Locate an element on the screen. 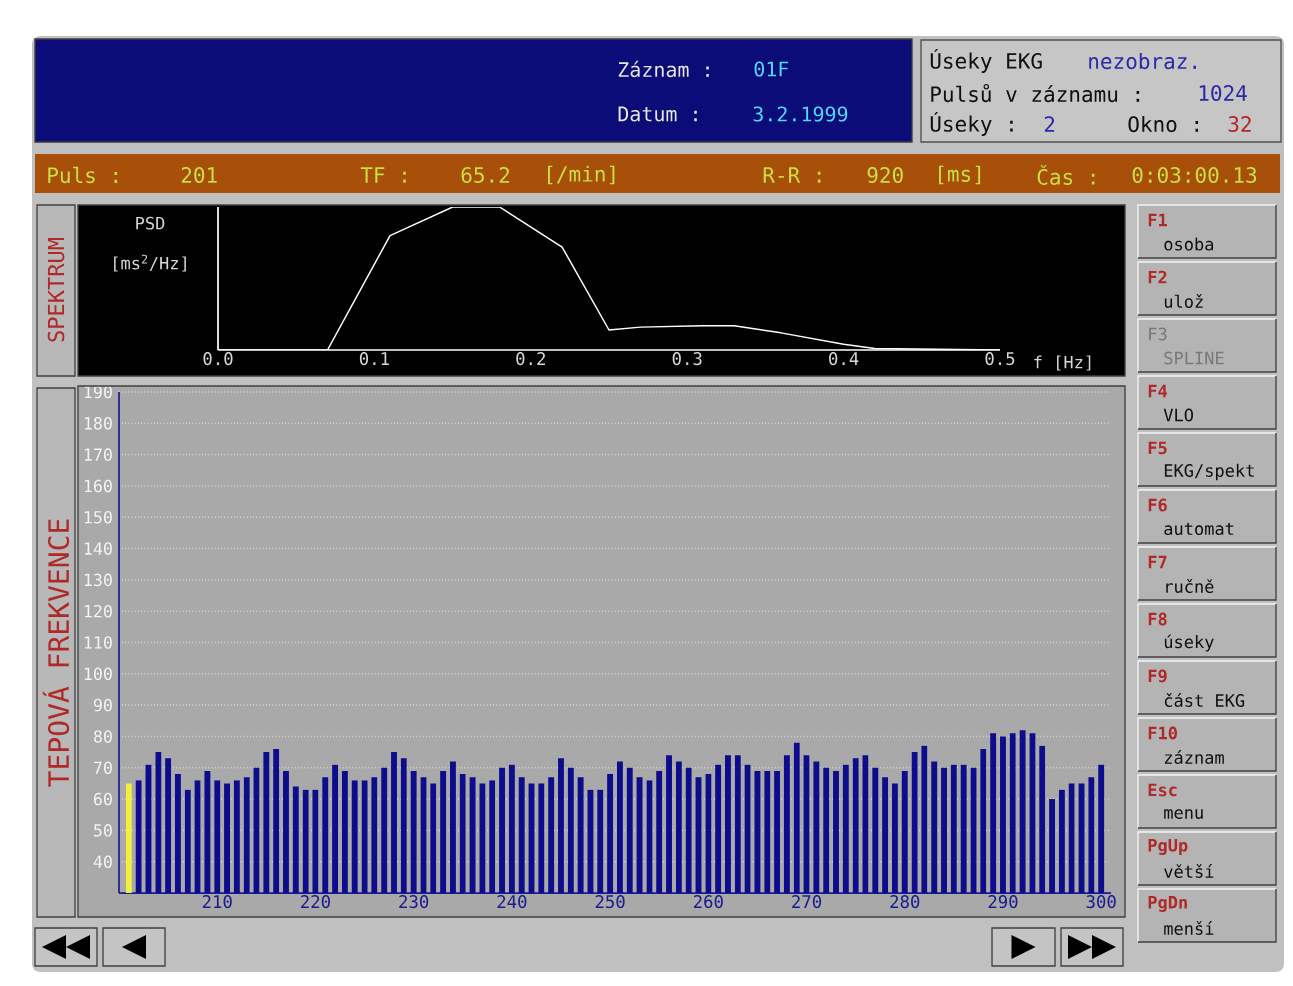 This screenshot has height=986, width=1293. y-tick-label: 110 is located at coordinates (98, 642).